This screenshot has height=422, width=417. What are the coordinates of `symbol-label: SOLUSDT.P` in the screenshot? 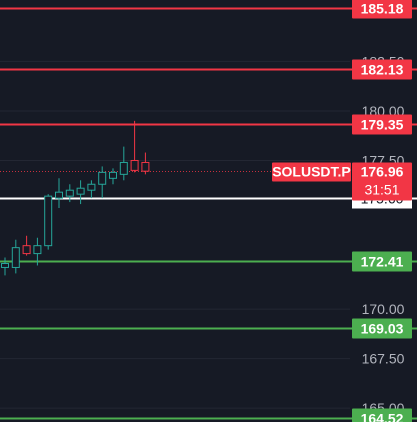 It's located at (311, 172).